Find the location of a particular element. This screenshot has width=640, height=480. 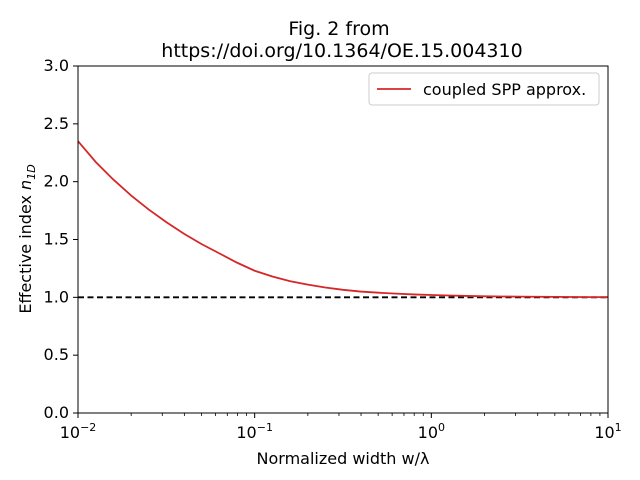

y-tick-label: 2.0 is located at coordinates (56, 181).